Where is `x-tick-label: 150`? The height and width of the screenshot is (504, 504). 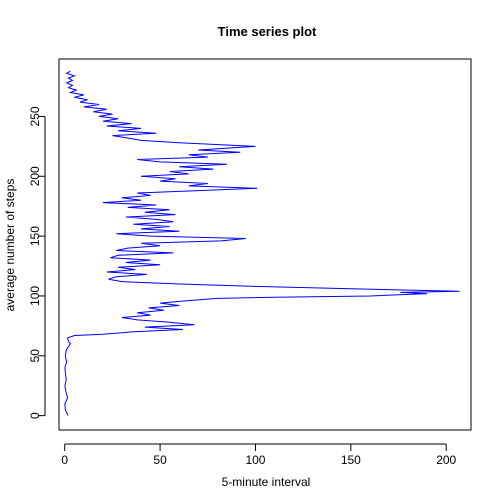 x-tick-label: 150 is located at coordinates (351, 460).